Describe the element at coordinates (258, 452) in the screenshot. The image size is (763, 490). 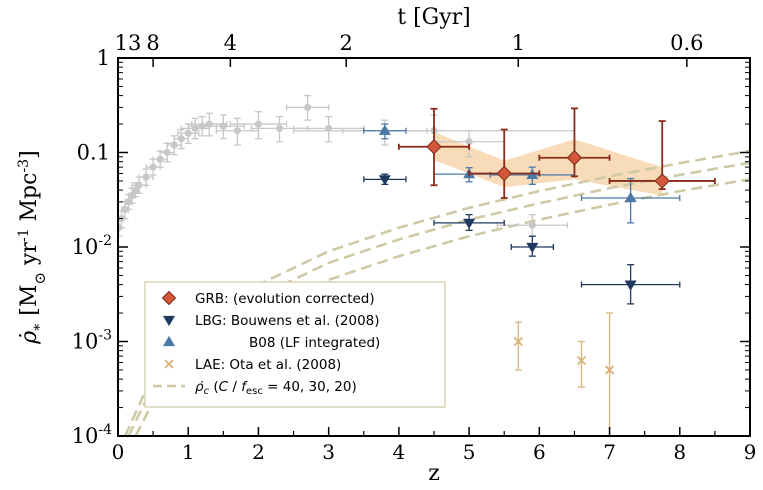
I see `x-tick-label: 2` at that location.